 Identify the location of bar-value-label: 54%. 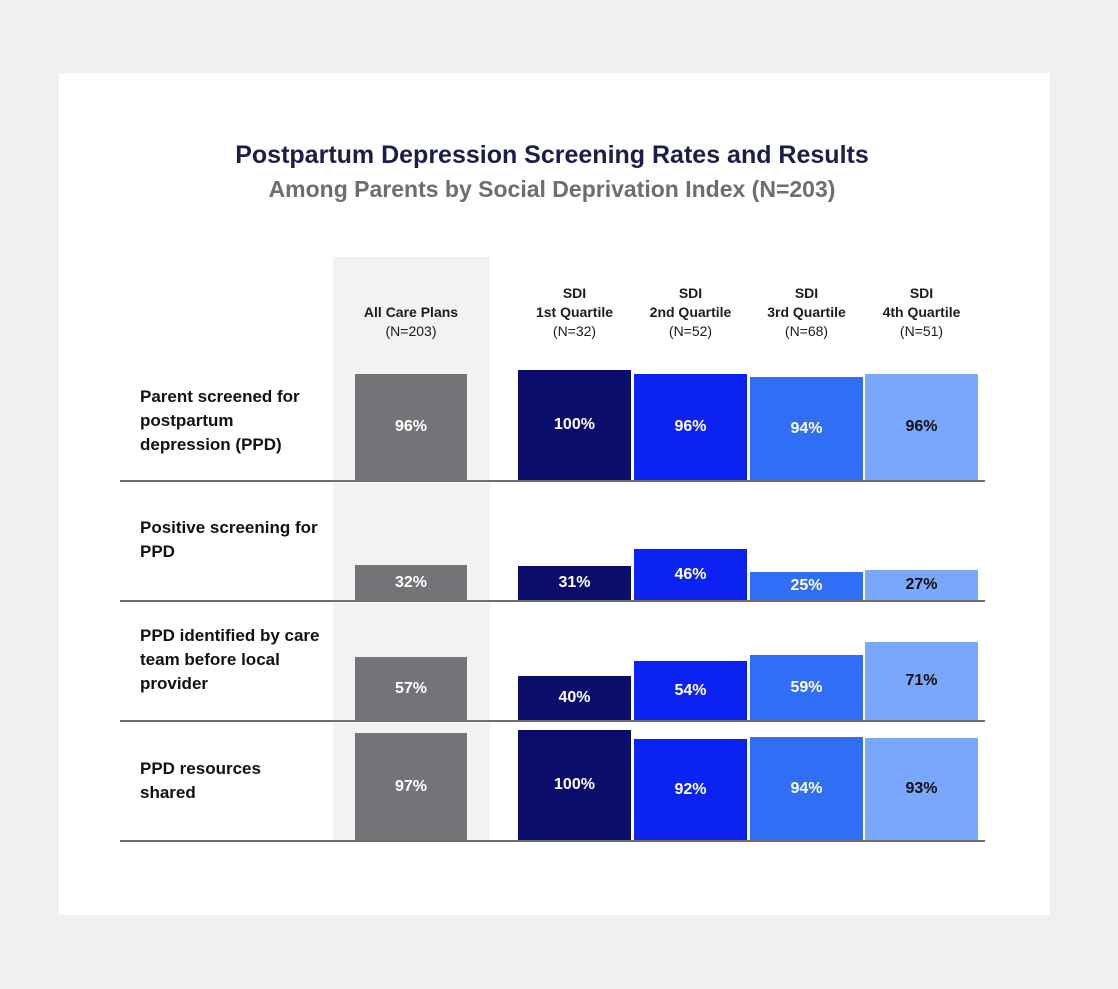
(690, 690).